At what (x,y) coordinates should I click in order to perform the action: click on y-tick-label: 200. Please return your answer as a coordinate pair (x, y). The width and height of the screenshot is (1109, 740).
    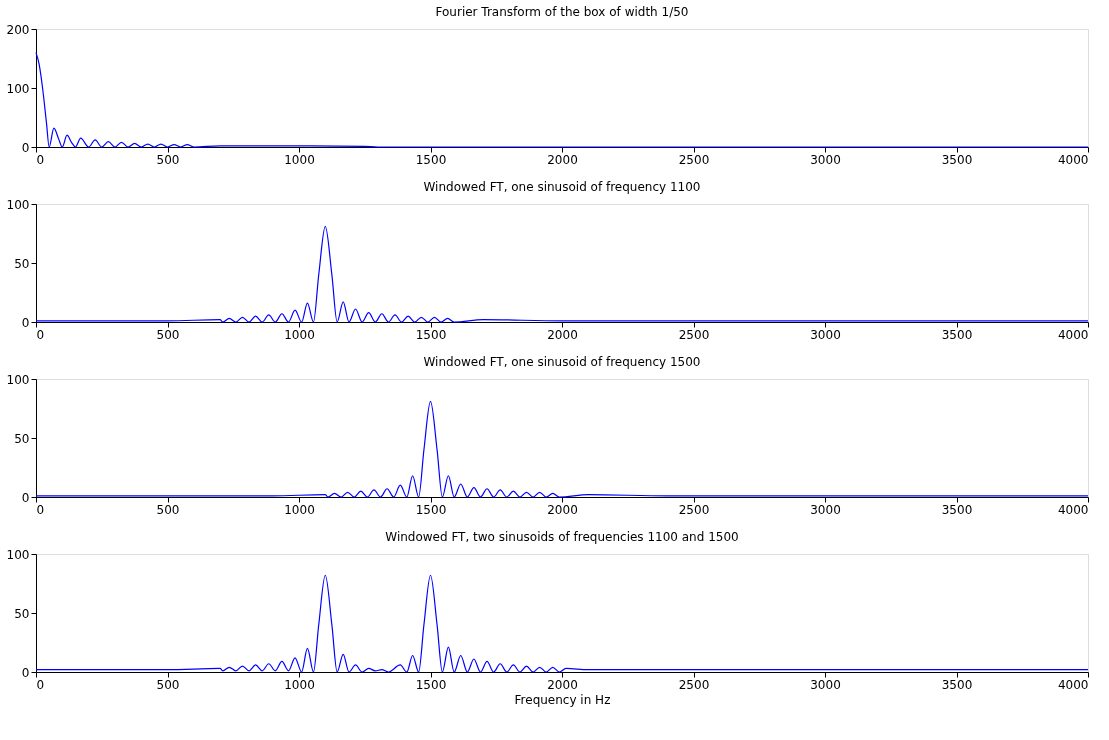
    Looking at the image, I should click on (18, 29).